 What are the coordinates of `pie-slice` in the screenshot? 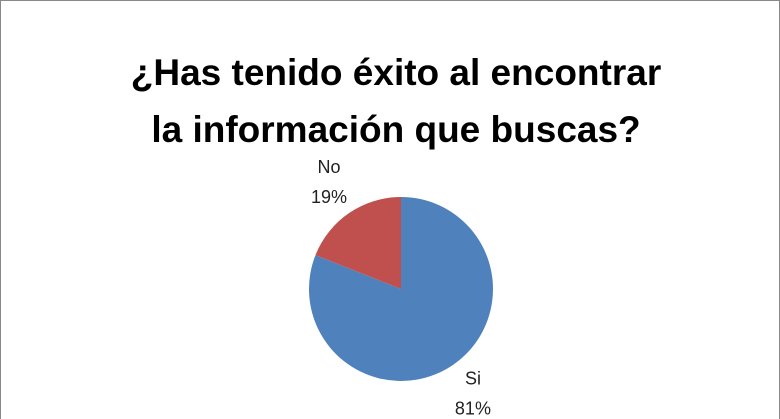 It's located at (358, 243).